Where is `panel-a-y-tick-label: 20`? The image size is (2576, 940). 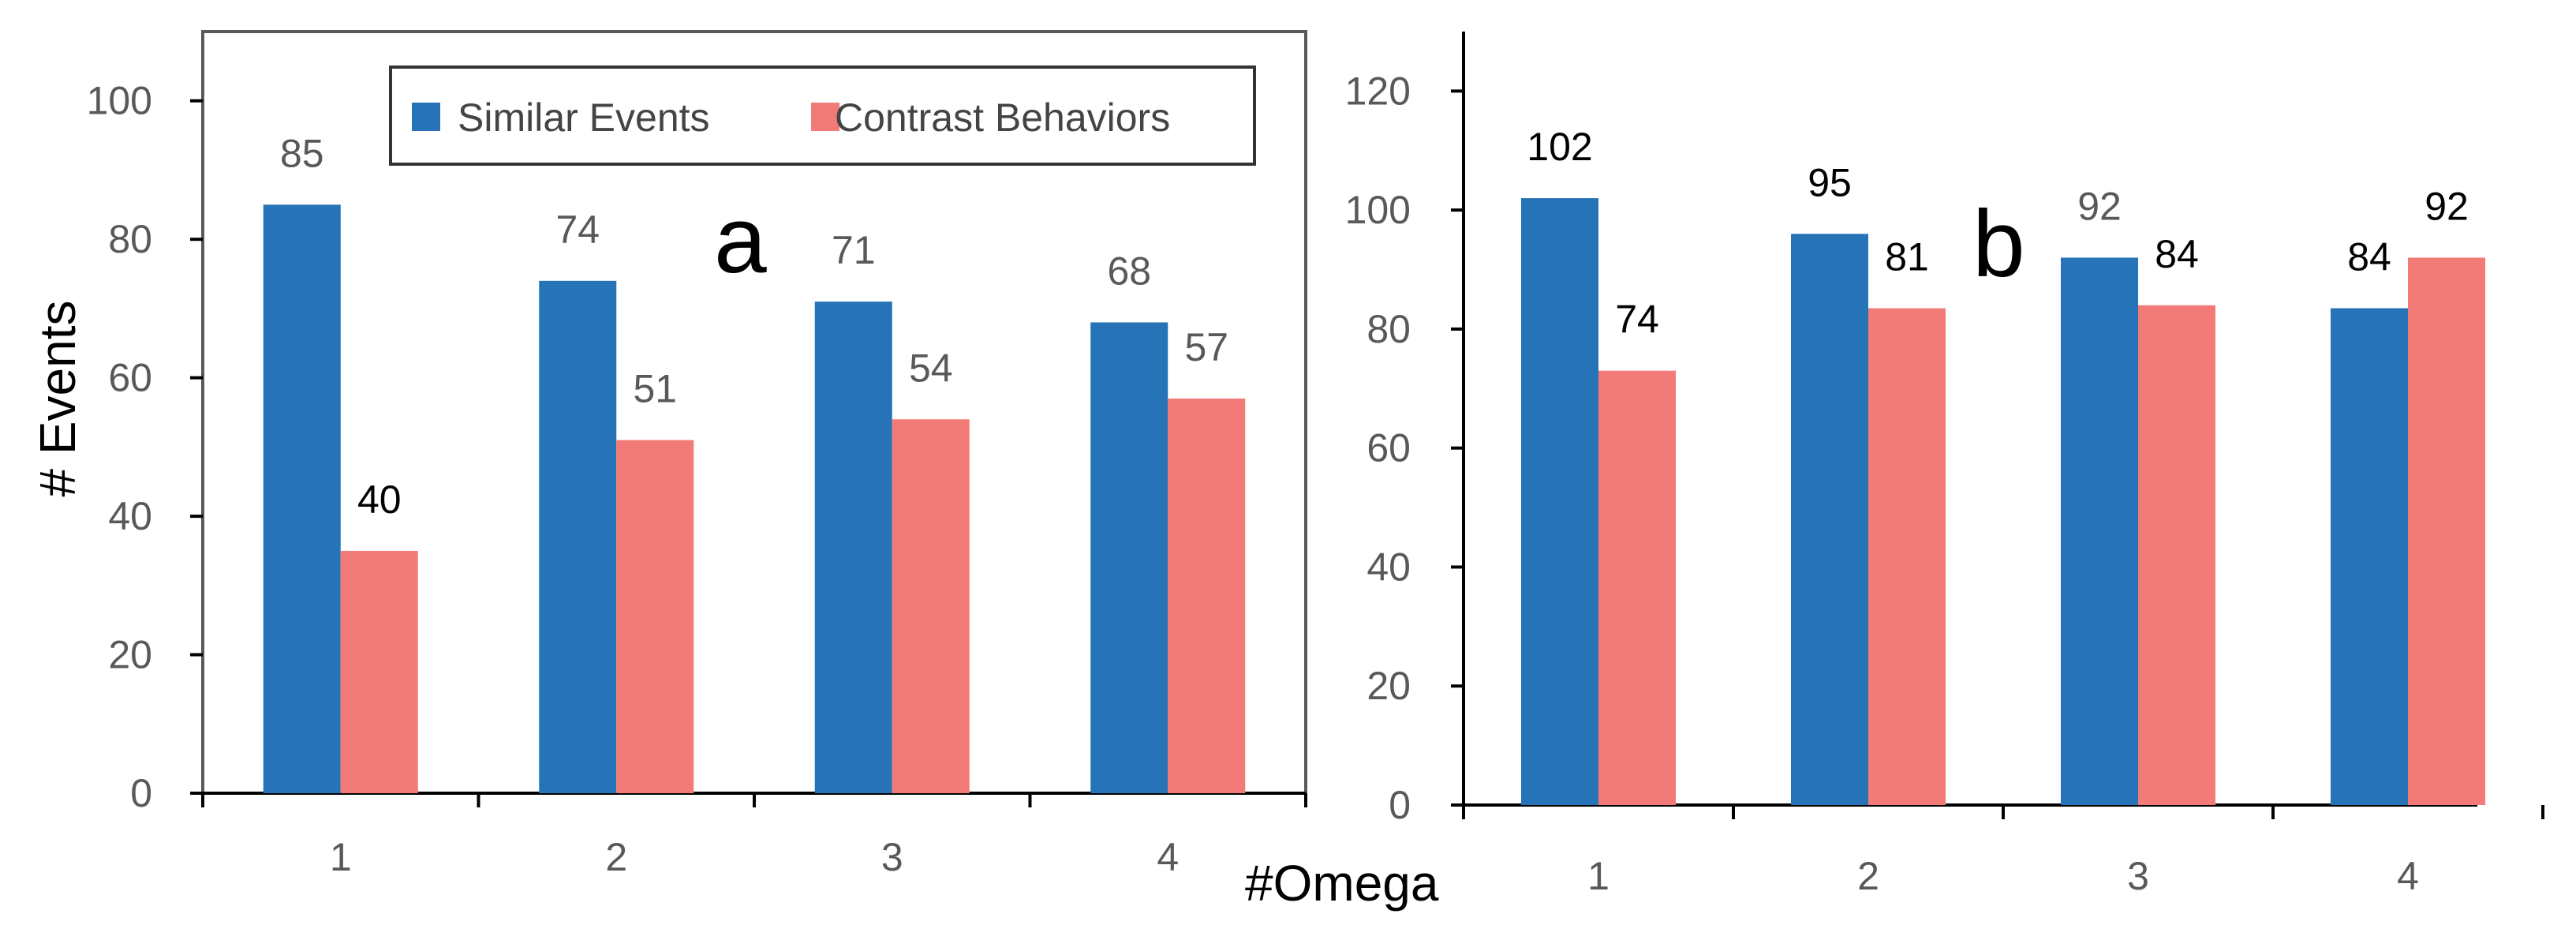 panel-a-y-tick-label: 20 is located at coordinates (130, 655).